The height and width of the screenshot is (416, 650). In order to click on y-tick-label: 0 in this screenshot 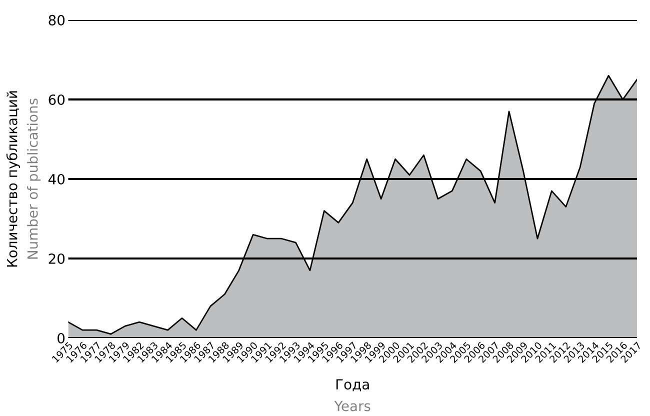, I will do `click(61, 338)`.